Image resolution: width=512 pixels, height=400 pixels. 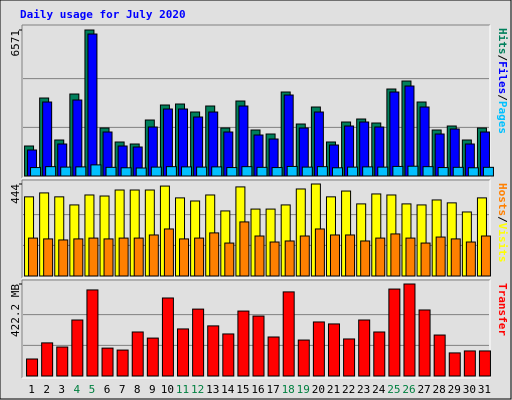 I want to click on x-tick-label: 12, so click(x=197, y=389).